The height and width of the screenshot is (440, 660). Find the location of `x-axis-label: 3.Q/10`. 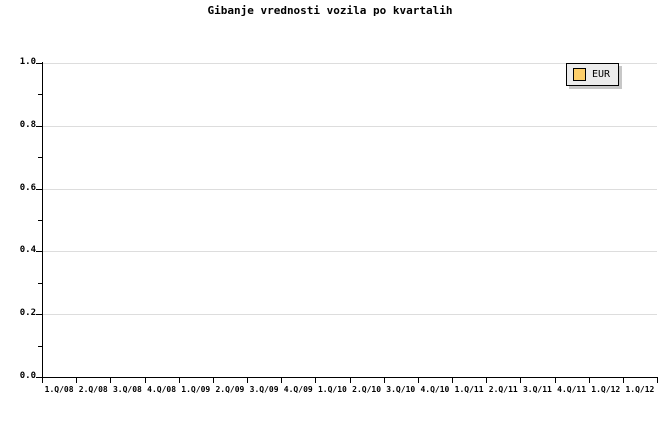

x-axis-label: 3.Q/10 is located at coordinates (401, 389).